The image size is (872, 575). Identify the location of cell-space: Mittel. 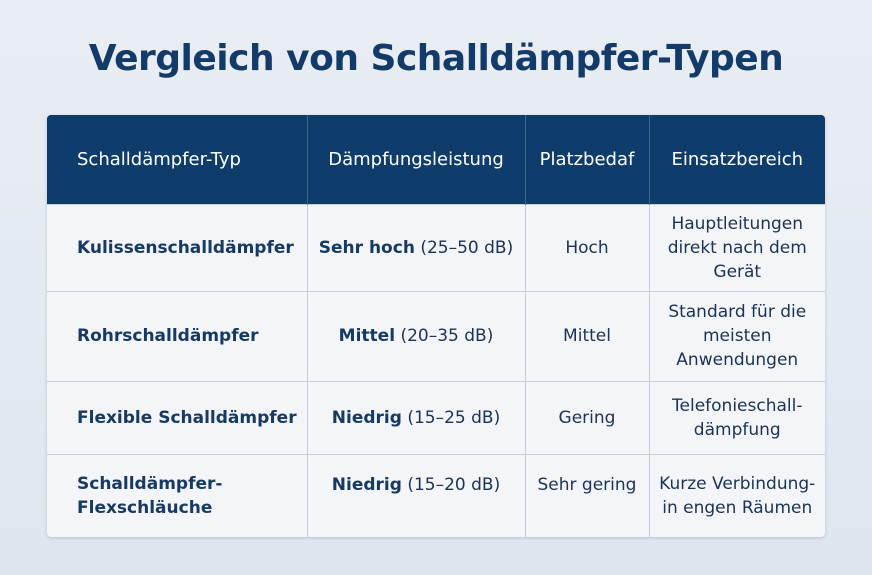
(587, 335).